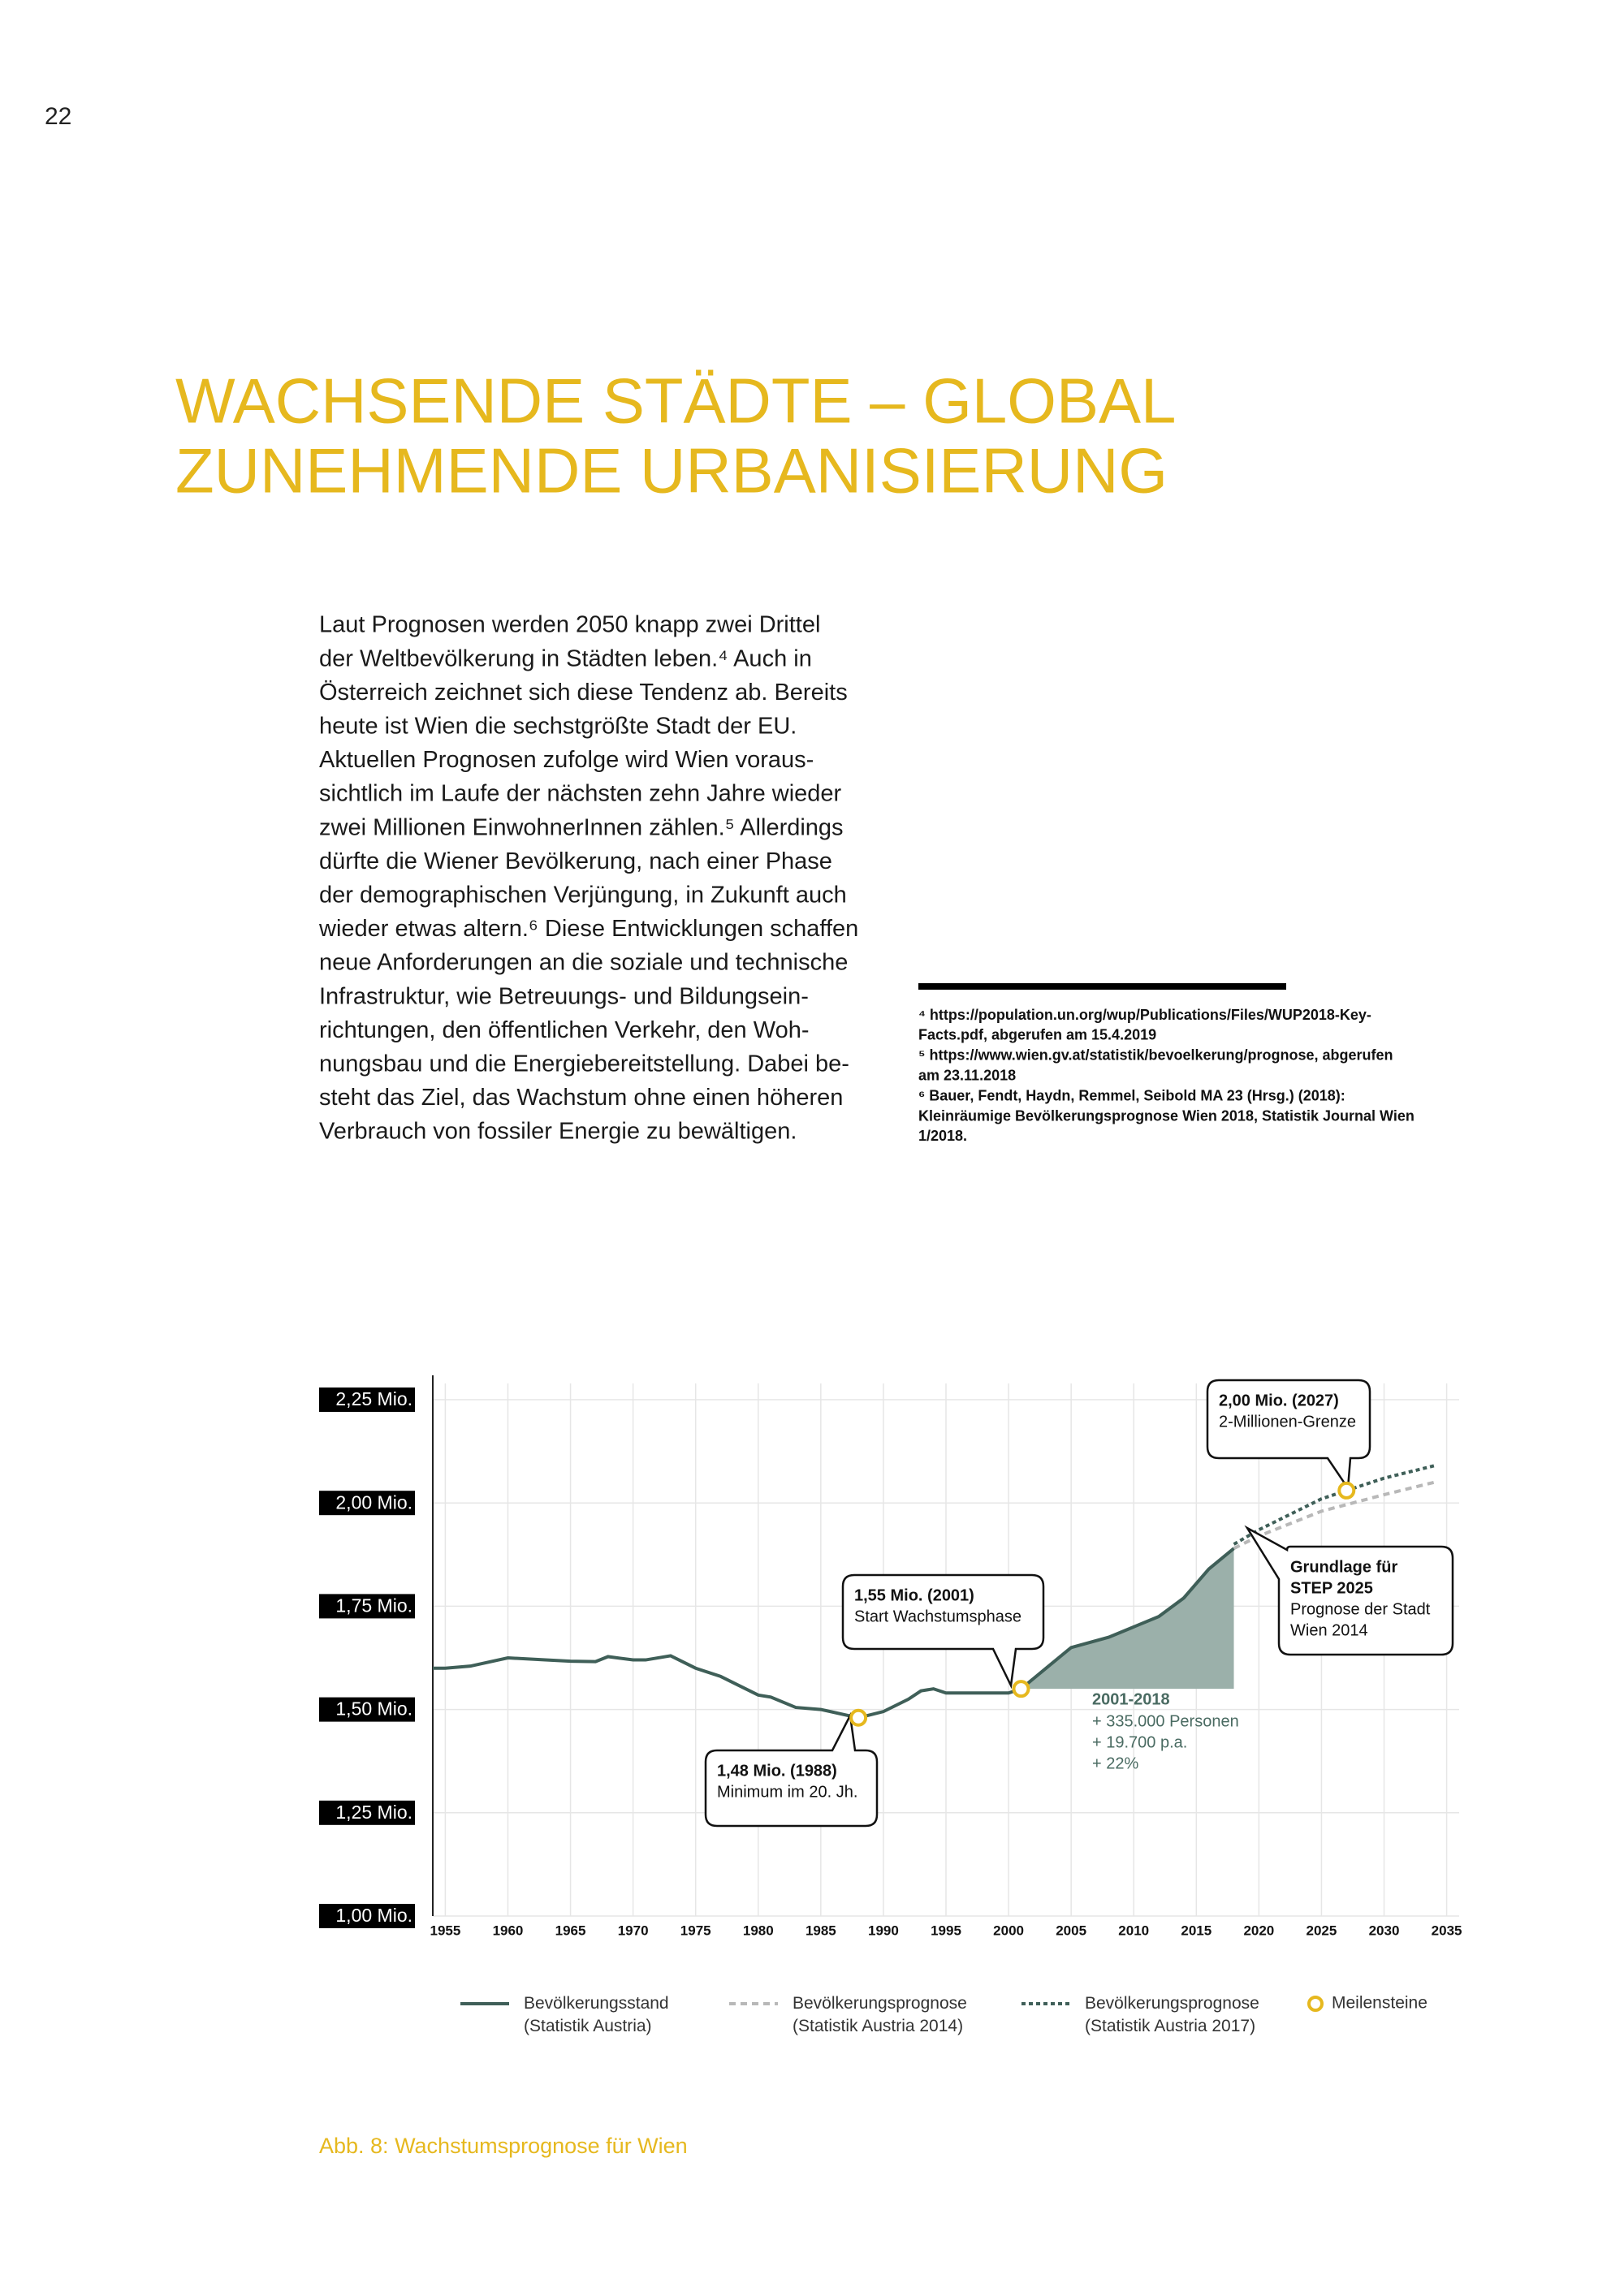 The height and width of the screenshot is (2296, 1624). I want to click on legend-label: Meilensteine, so click(1380, 2004).